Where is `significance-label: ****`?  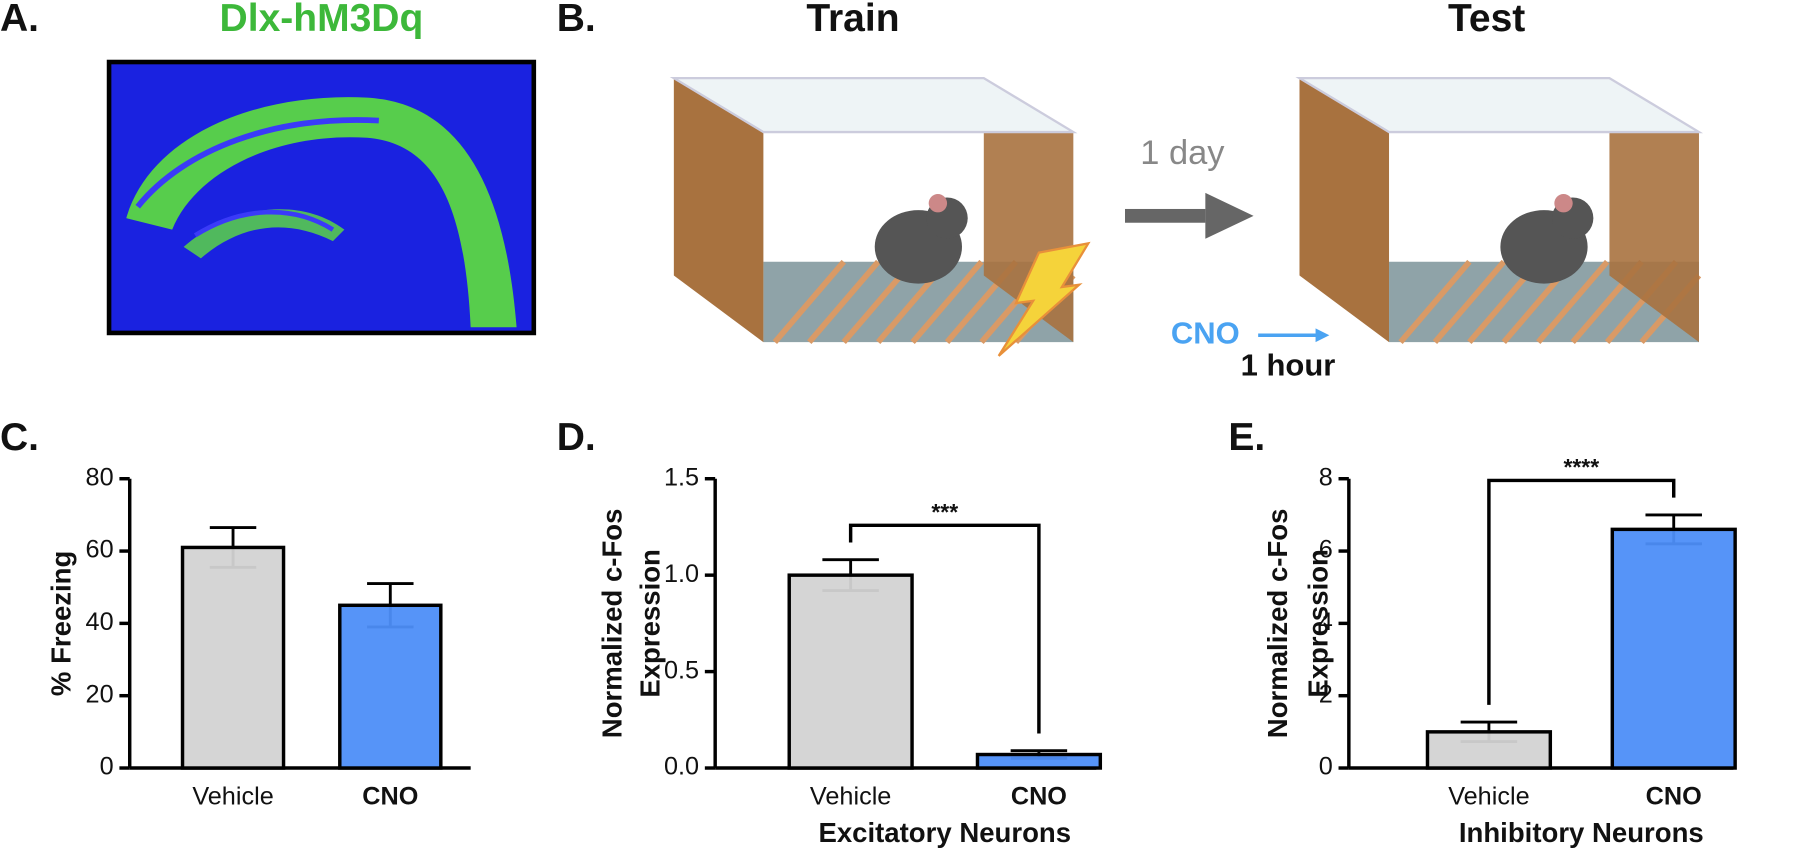
significance-label: **** is located at coordinates (1581, 467).